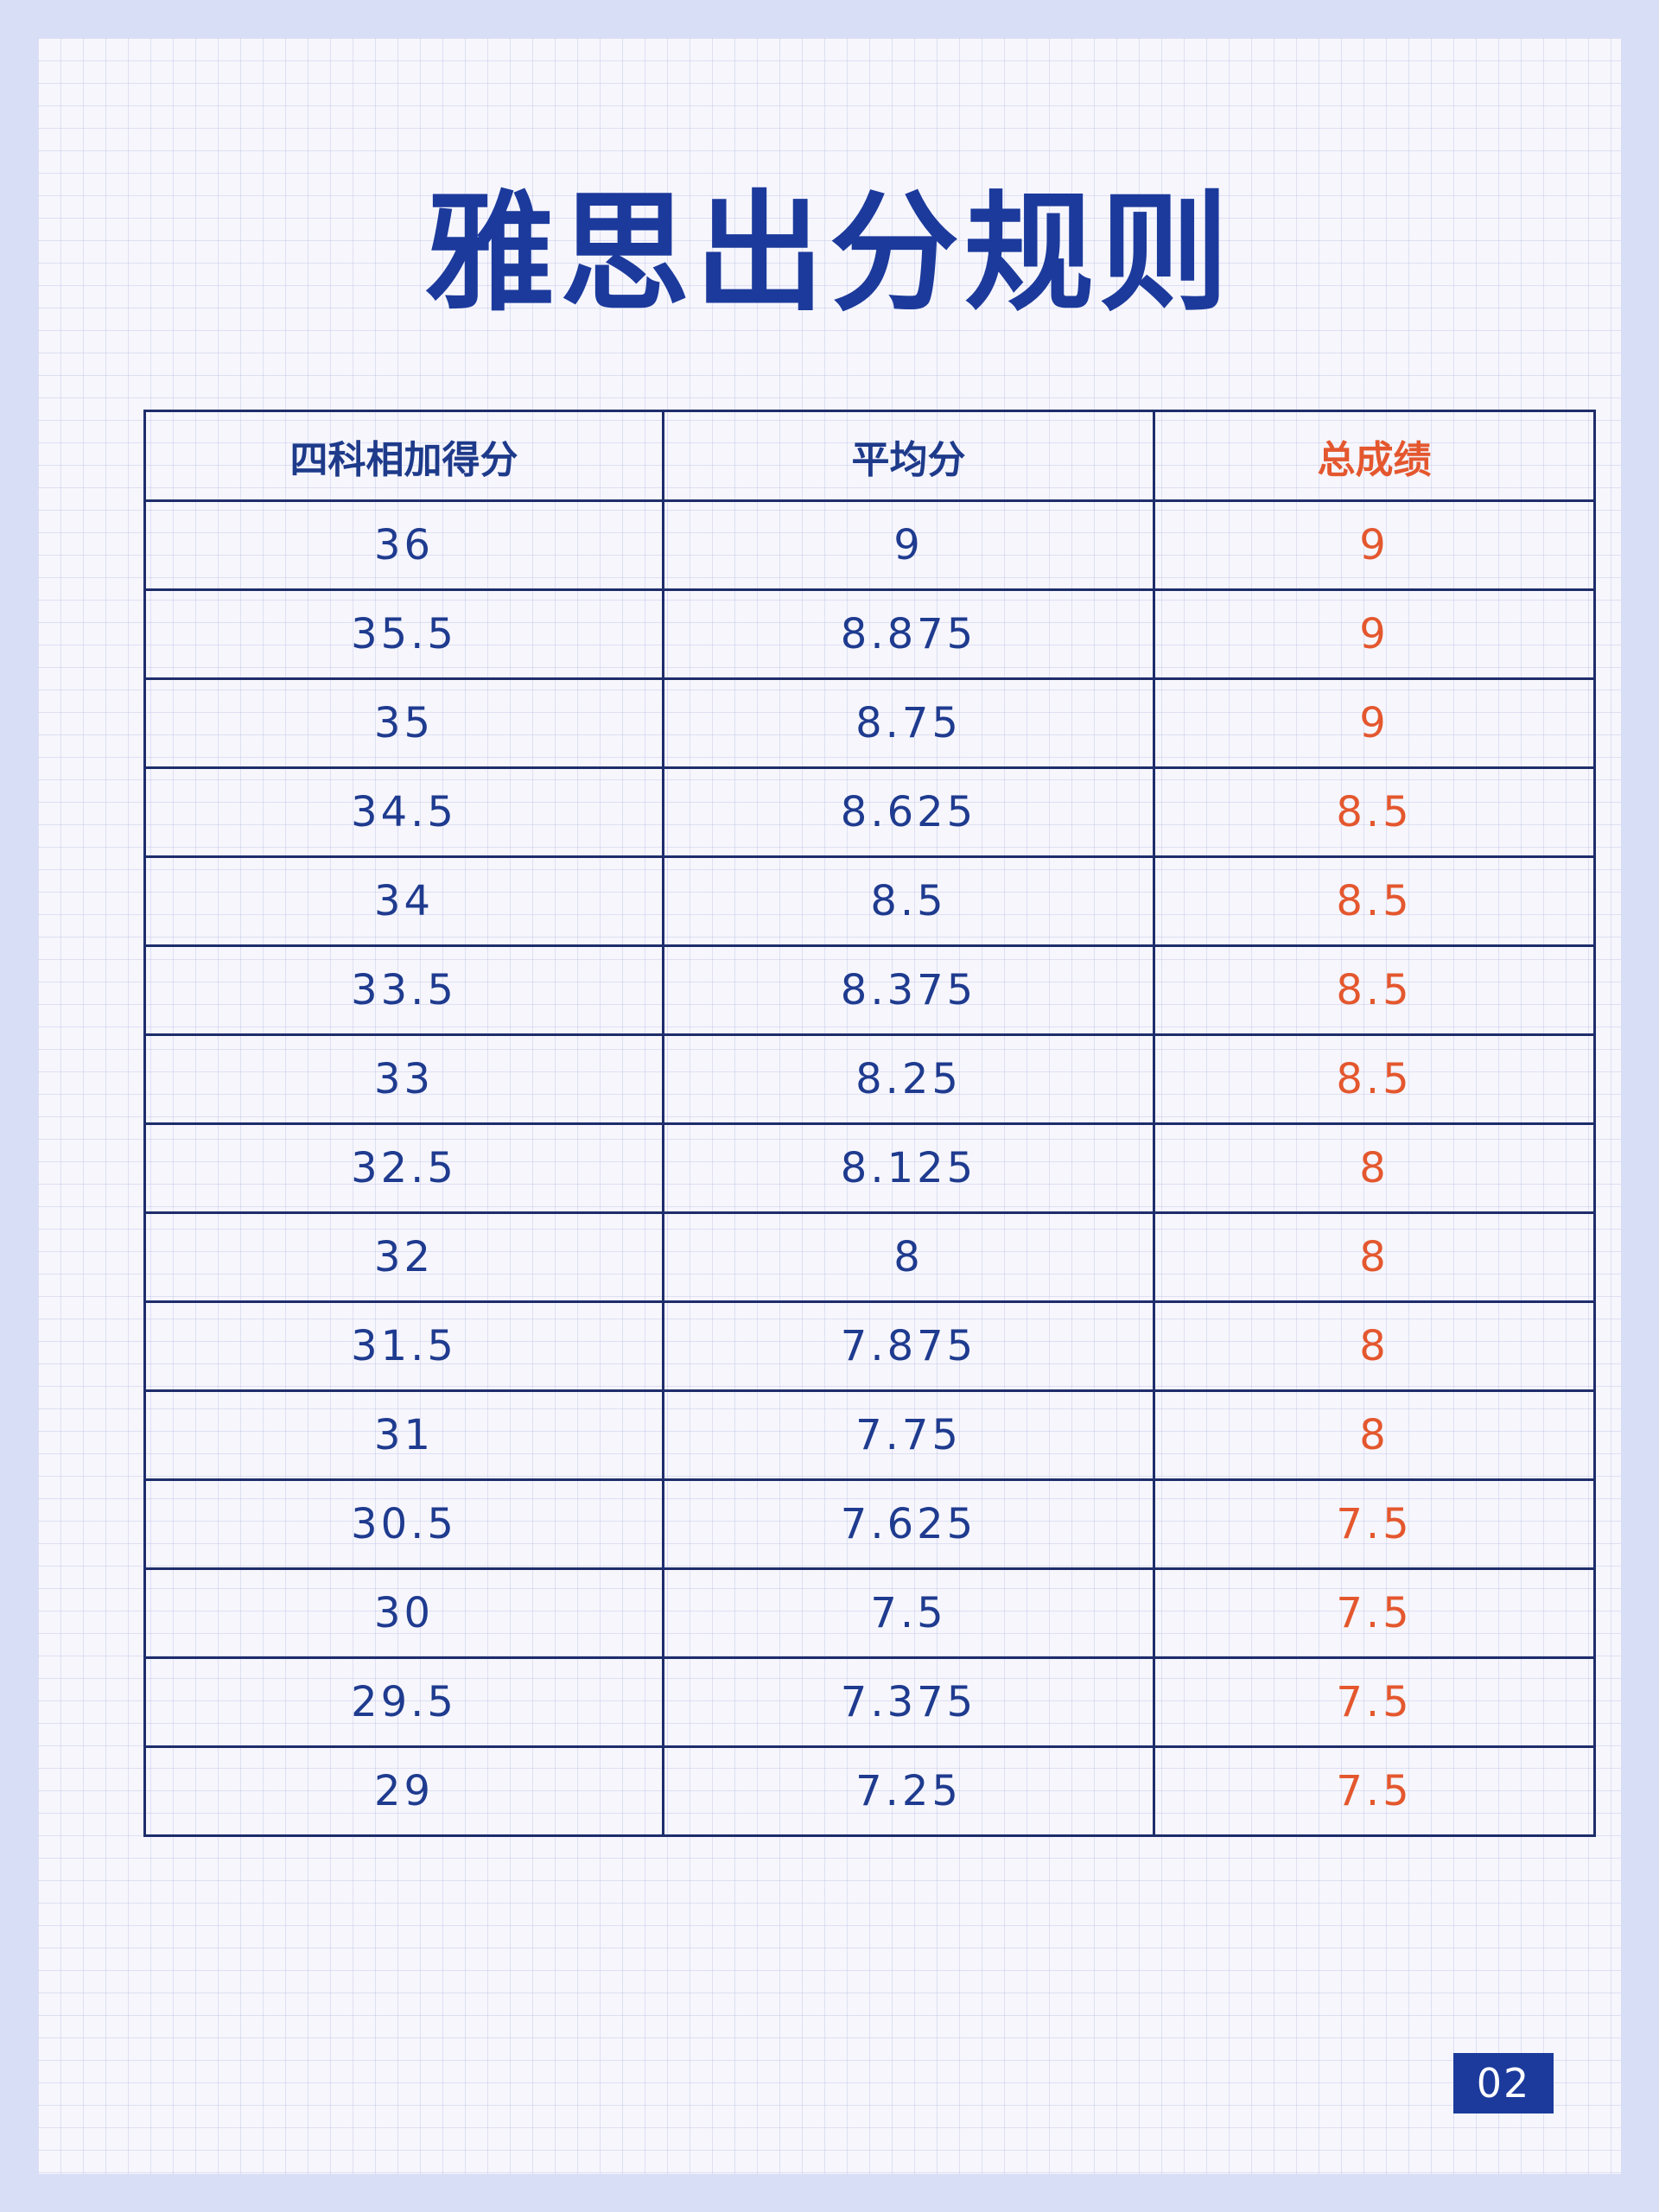 The height and width of the screenshot is (2212, 1659). Describe the element at coordinates (909, 634) in the screenshot. I see `average-cell: 8.875` at that location.